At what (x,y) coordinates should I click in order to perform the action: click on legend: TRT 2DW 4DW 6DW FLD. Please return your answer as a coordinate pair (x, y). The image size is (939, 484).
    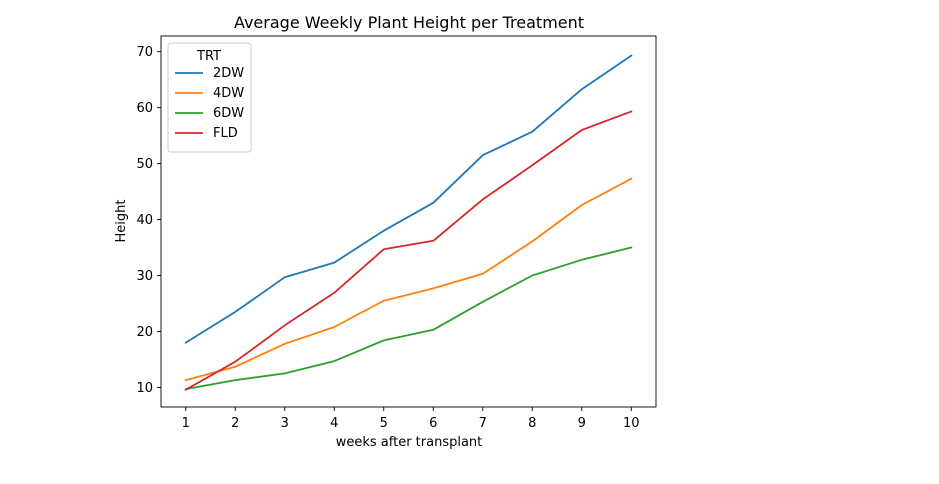
    Looking at the image, I should click on (209, 97).